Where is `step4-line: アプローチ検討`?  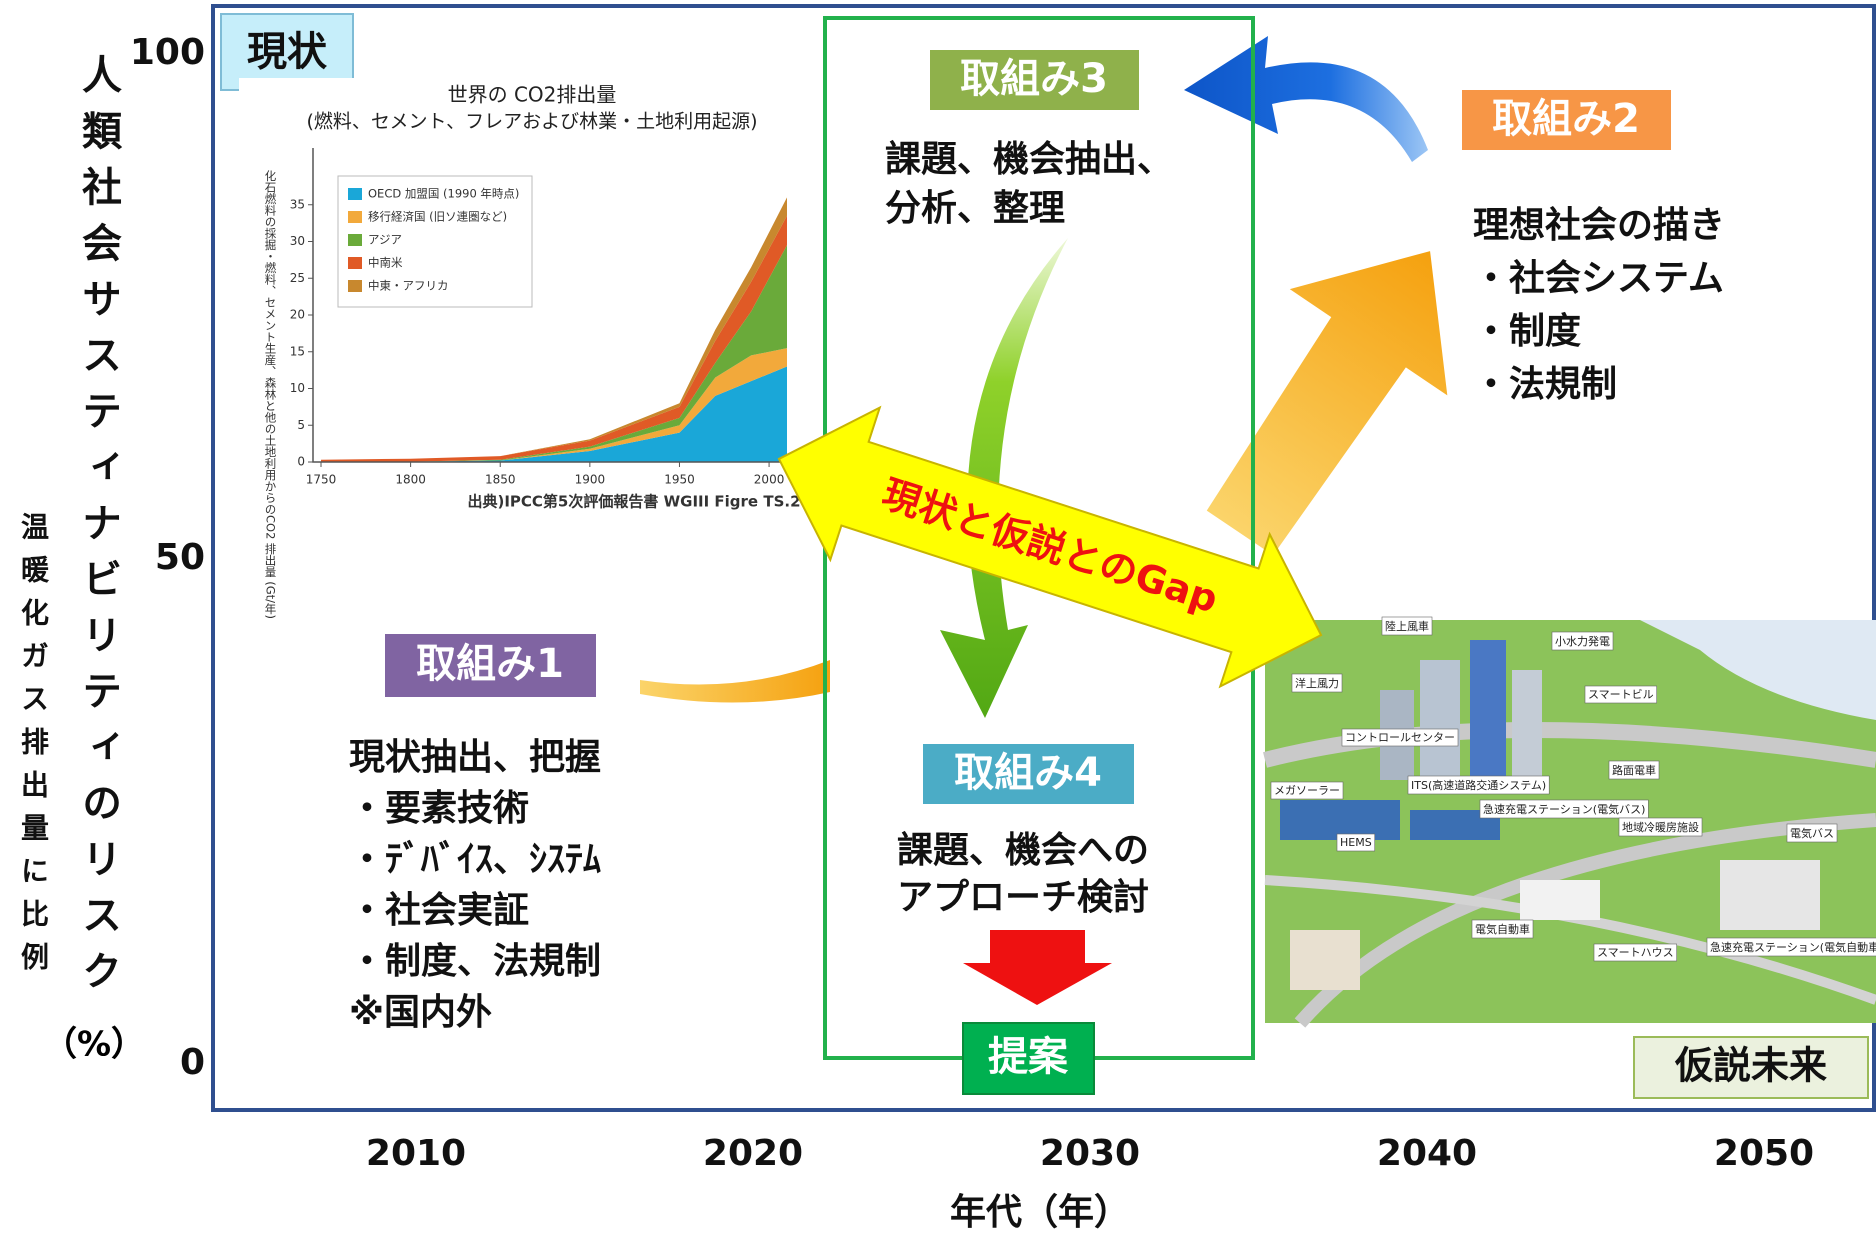
step4-line: アプローチ検討 is located at coordinates (1023, 897).